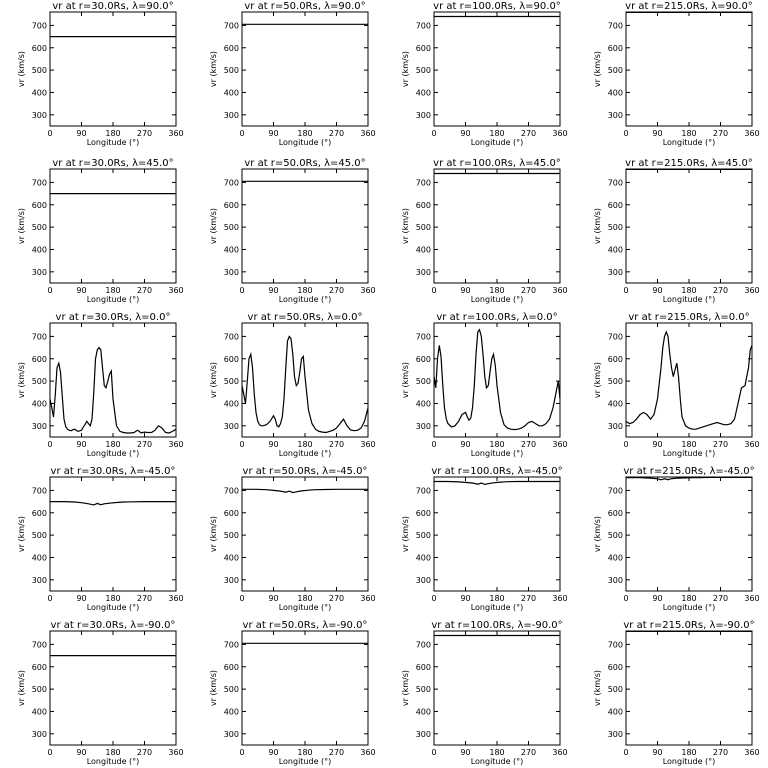  Describe the element at coordinates (496, 471) in the screenshot. I see `panel-title: vr at r=100.0Rs, λ=-45.0°` at that location.